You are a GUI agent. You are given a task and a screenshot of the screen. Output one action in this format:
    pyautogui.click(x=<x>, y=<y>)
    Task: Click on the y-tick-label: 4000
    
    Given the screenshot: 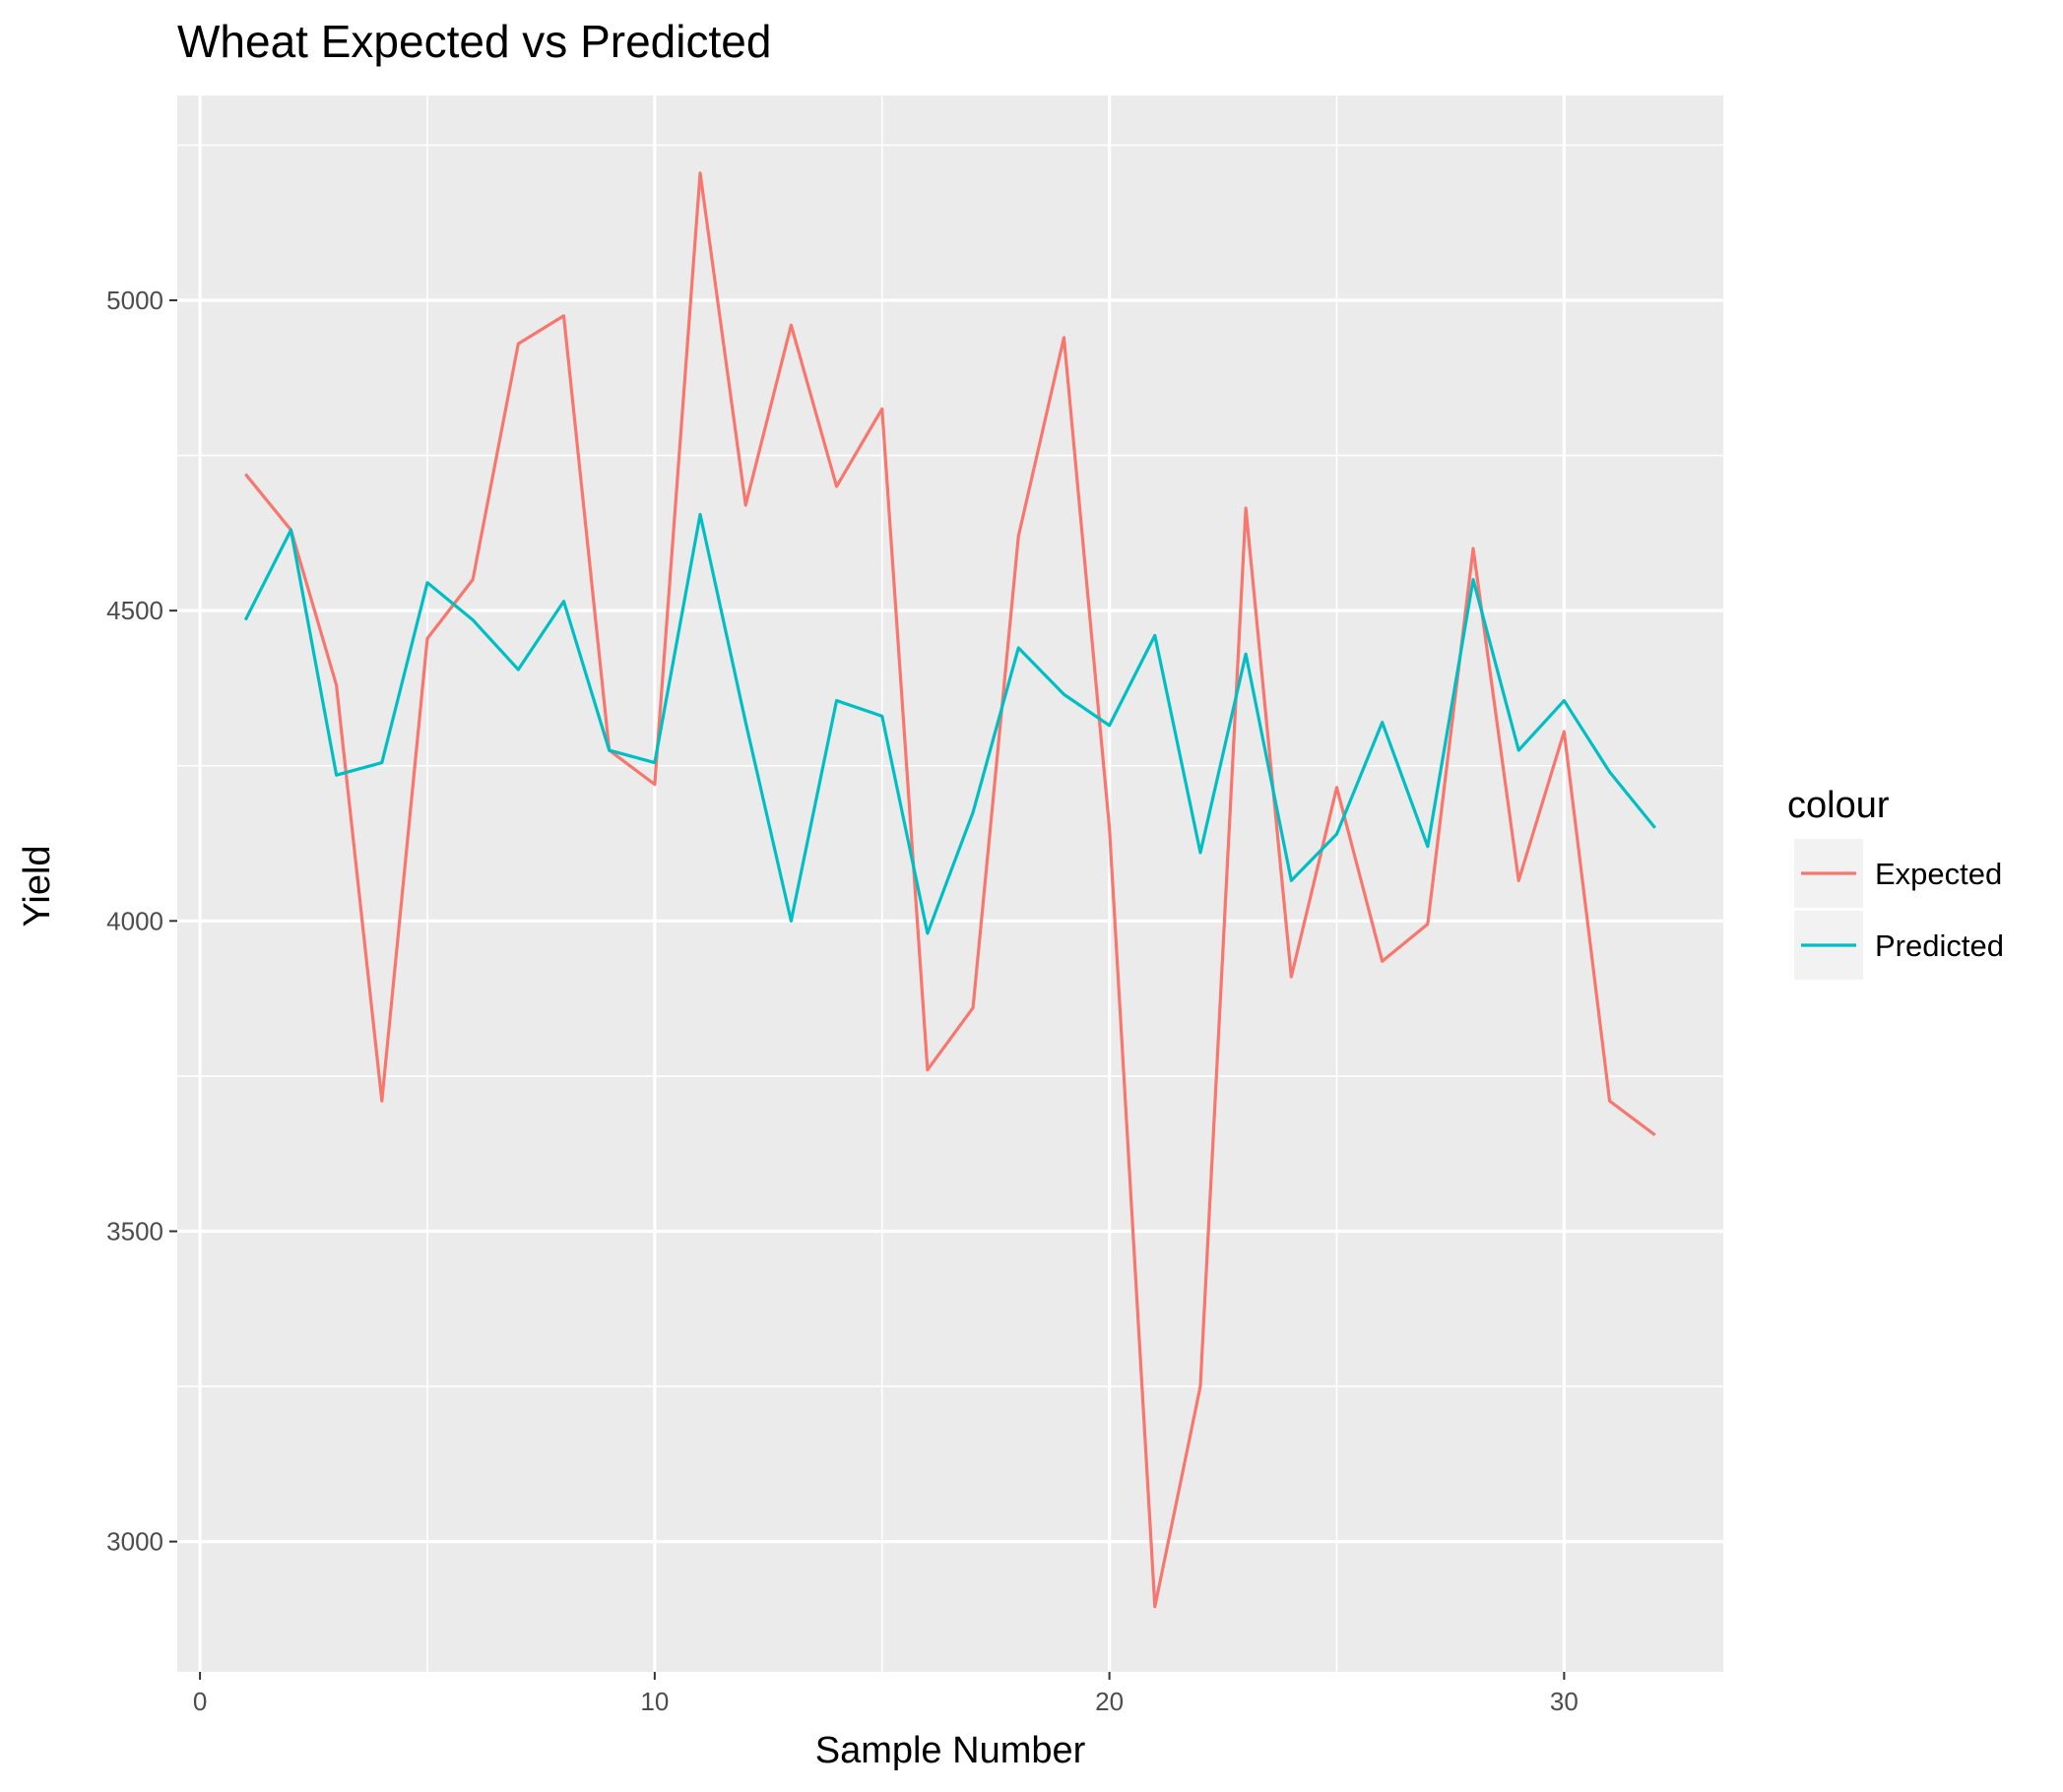 What is the action you would take?
    pyautogui.click(x=134, y=920)
    